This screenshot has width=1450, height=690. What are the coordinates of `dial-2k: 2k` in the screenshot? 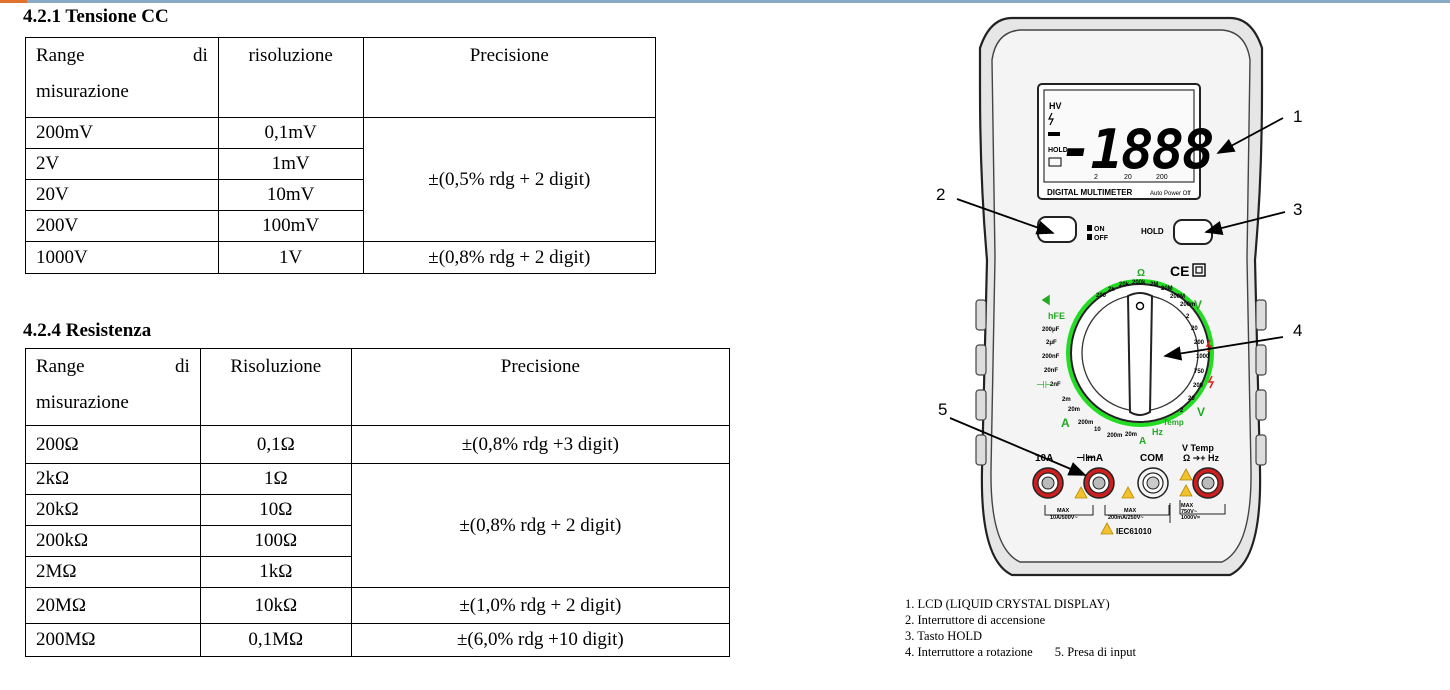 It's located at (1111, 290).